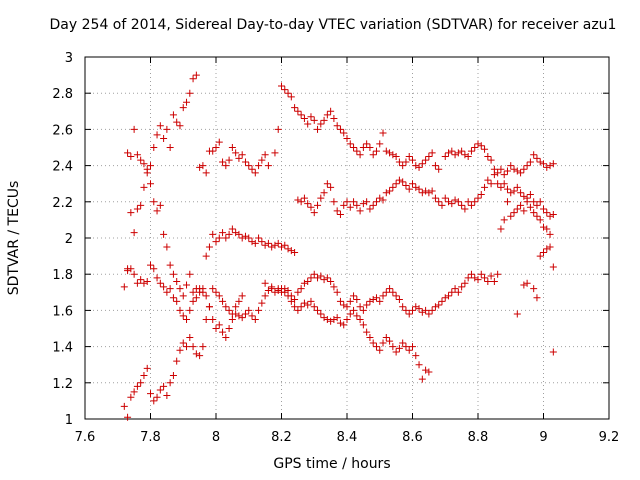  Describe the element at coordinates (347, 437) in the screenshot. I see `x-tick-label: 8.4` at that location.